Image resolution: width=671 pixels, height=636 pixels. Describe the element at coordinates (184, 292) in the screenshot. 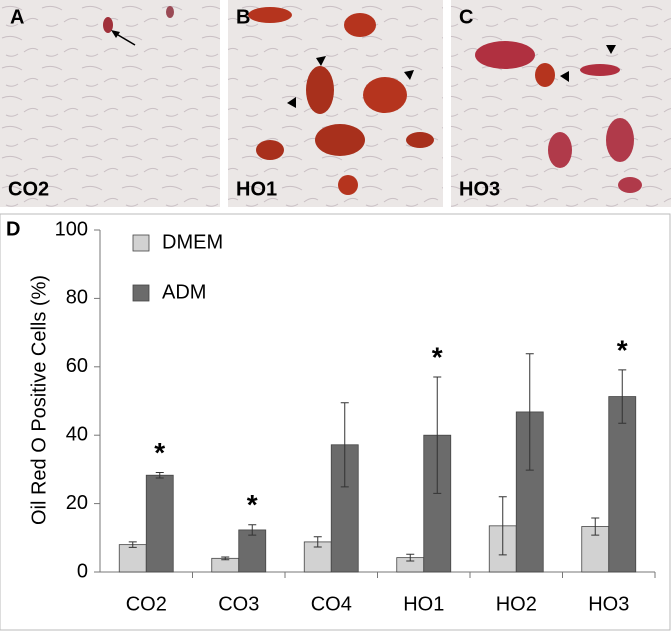

I see `legend-label: ADM` at that location.